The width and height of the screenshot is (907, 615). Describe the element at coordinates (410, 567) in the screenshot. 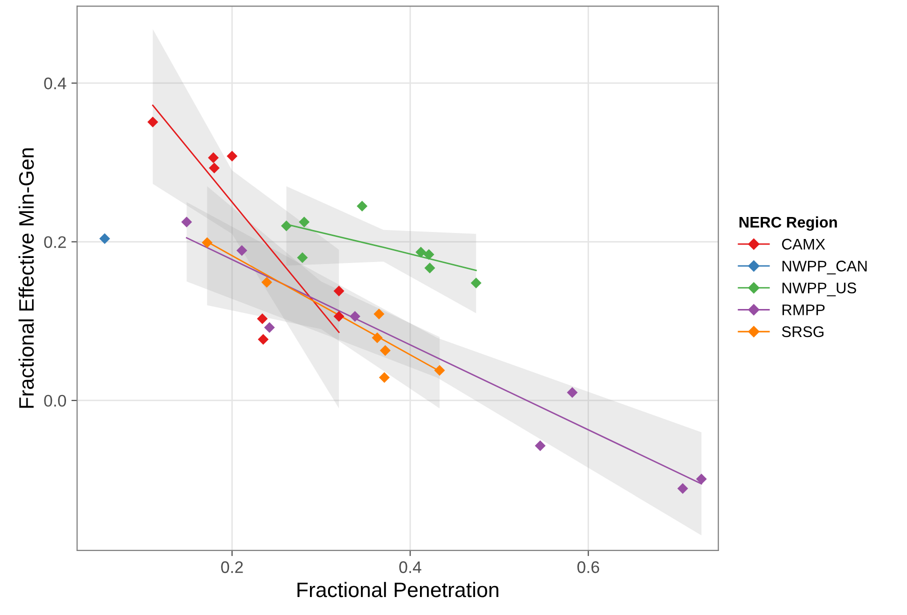

I see `x-tick-label: 0.4` at that location.